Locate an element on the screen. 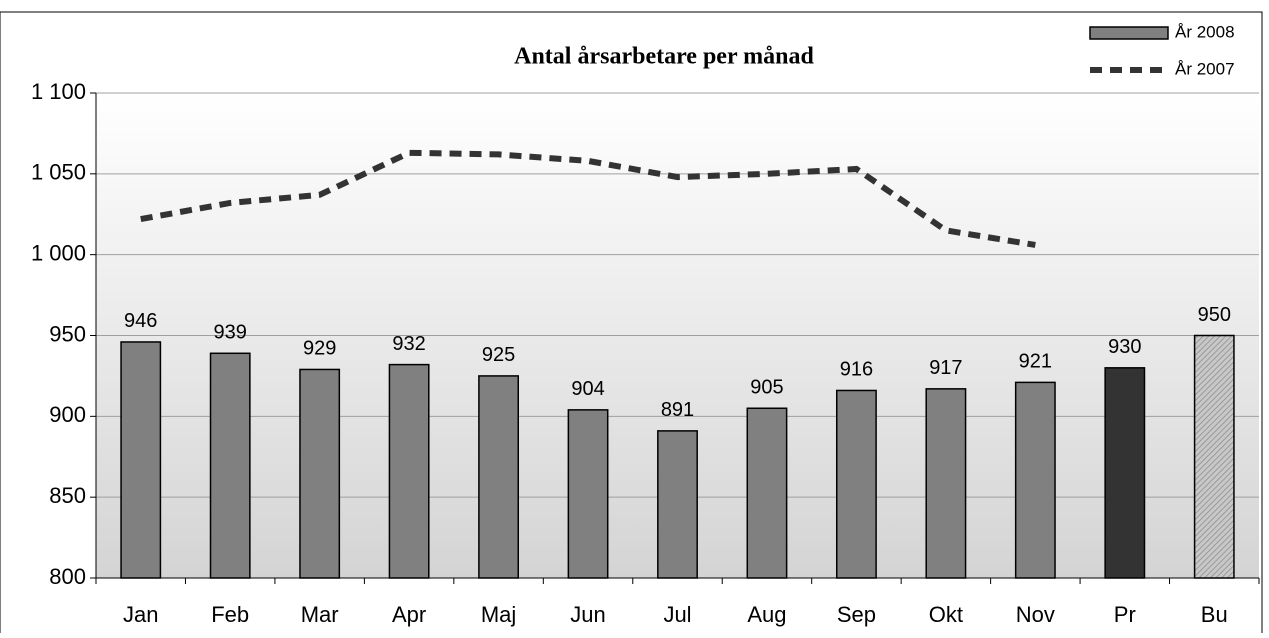 This screenshot has width=1269, height=638. x-tick-label: Okt is located at coordinates (946, 614).